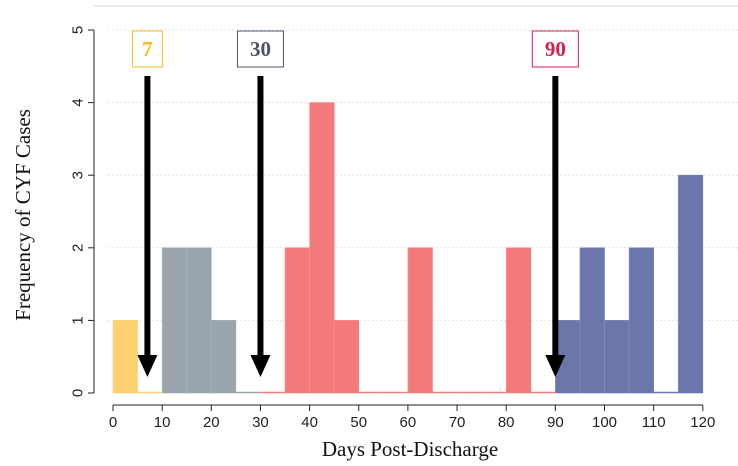 The height and width of the screenshot is (466, 738). I want to click on x-tick-label-20: 20, so click(211, 422).